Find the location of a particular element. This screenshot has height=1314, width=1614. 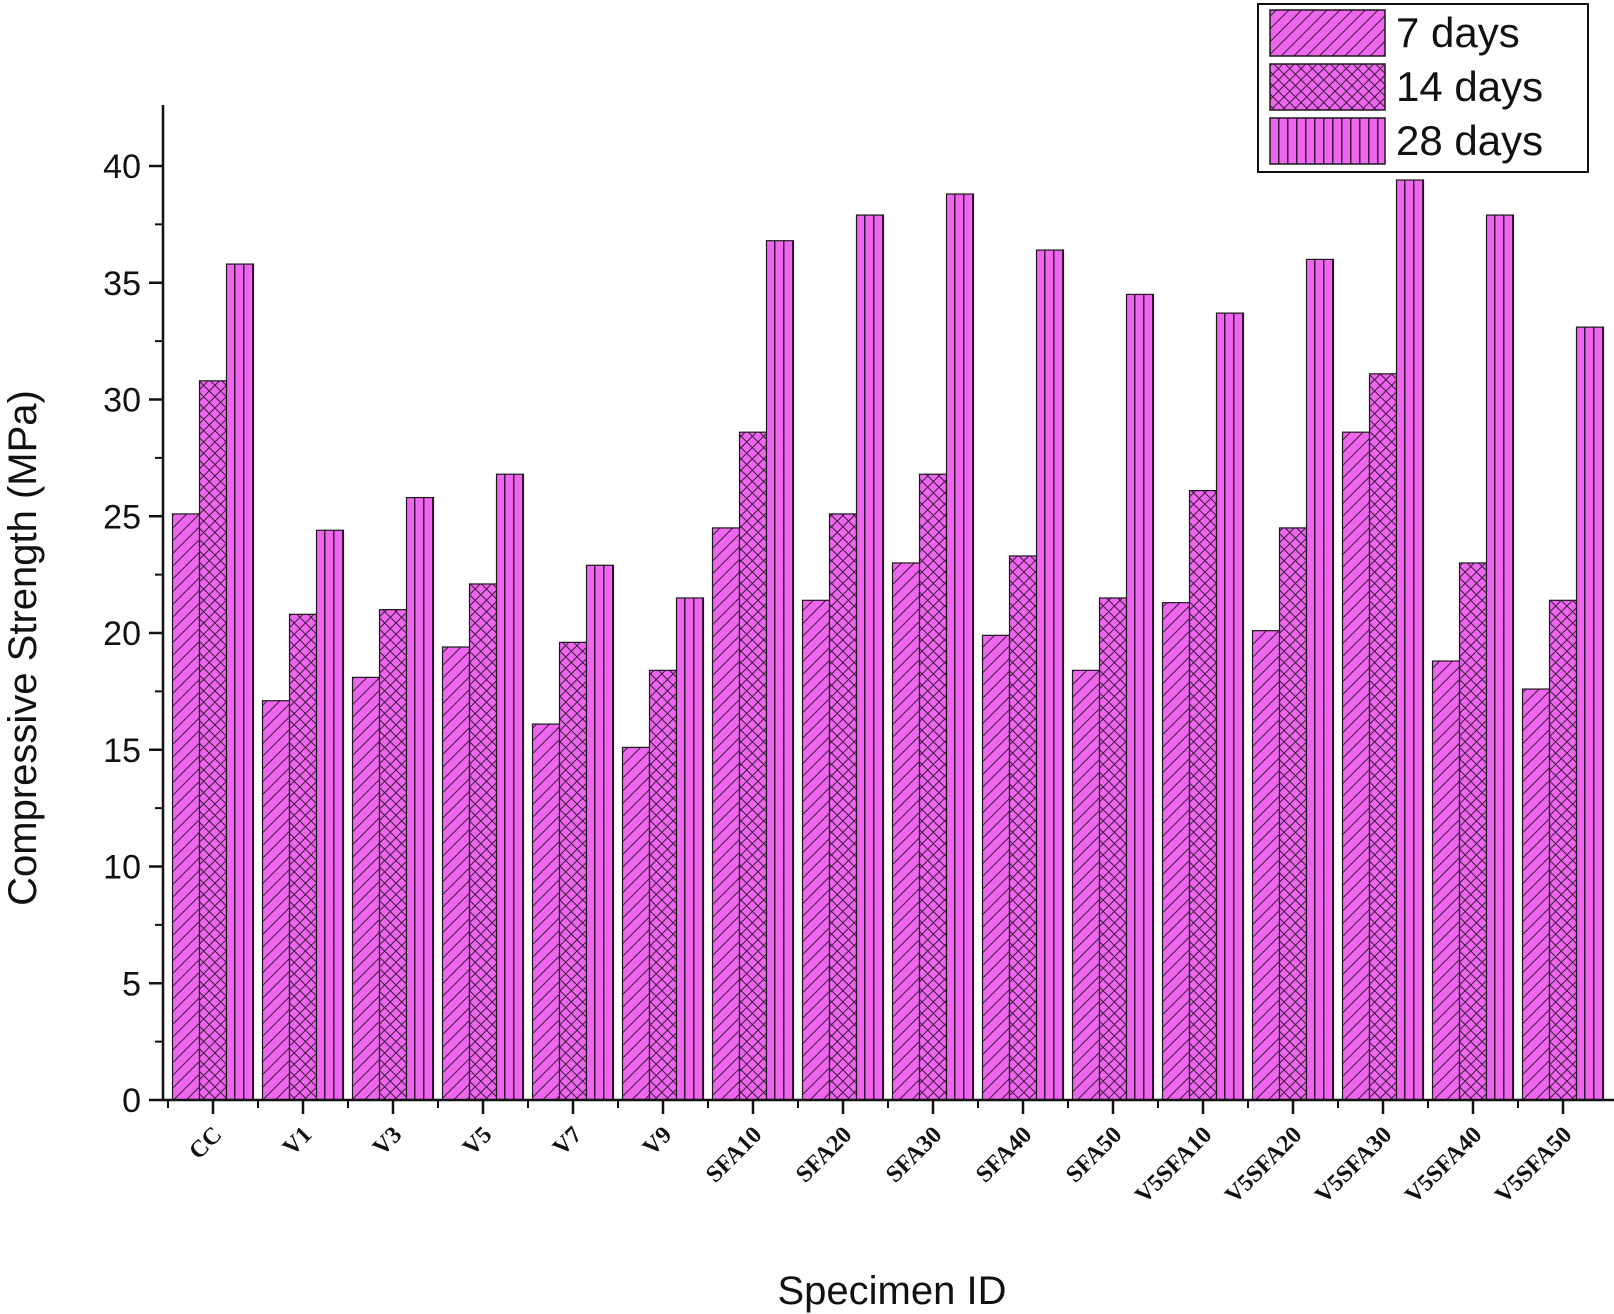

bar-v5sfa50-28-days is located at coordinates (1590, 713).